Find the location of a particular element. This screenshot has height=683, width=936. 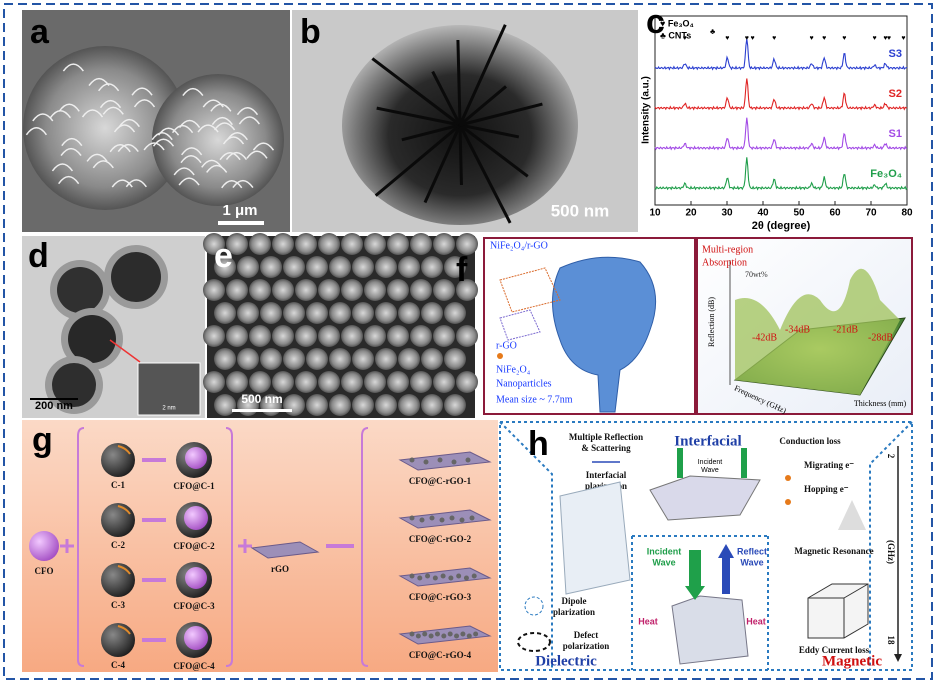

text: Migrating e⁻ is located at coordinates (829, 465).